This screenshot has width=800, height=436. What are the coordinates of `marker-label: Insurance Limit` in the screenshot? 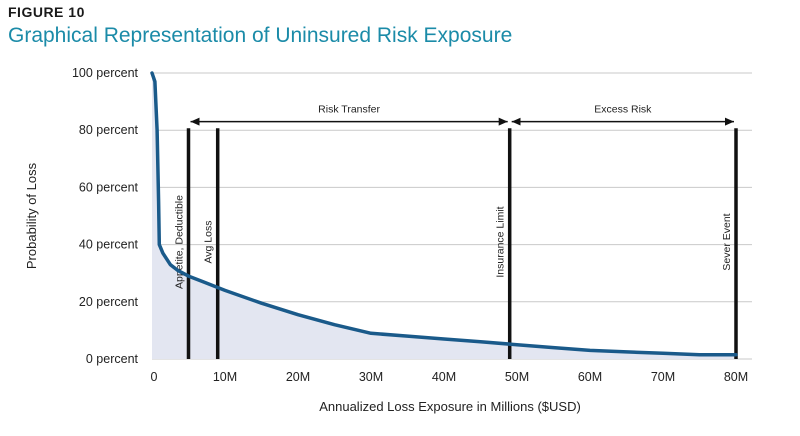 It's located at (501, 241).